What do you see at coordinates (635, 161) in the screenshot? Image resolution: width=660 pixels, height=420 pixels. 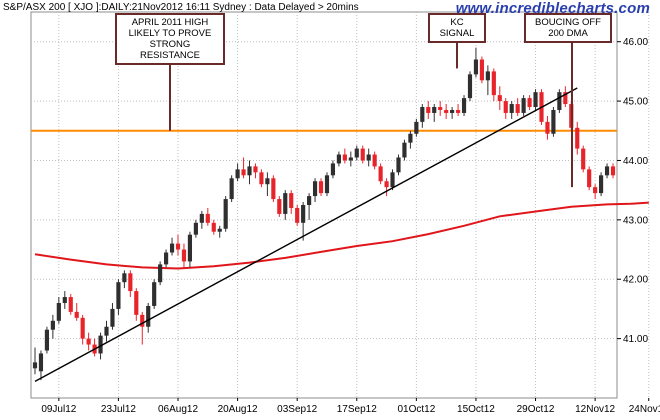 I see `y-tick-label: 44.00` at bounding box center [635, 161].